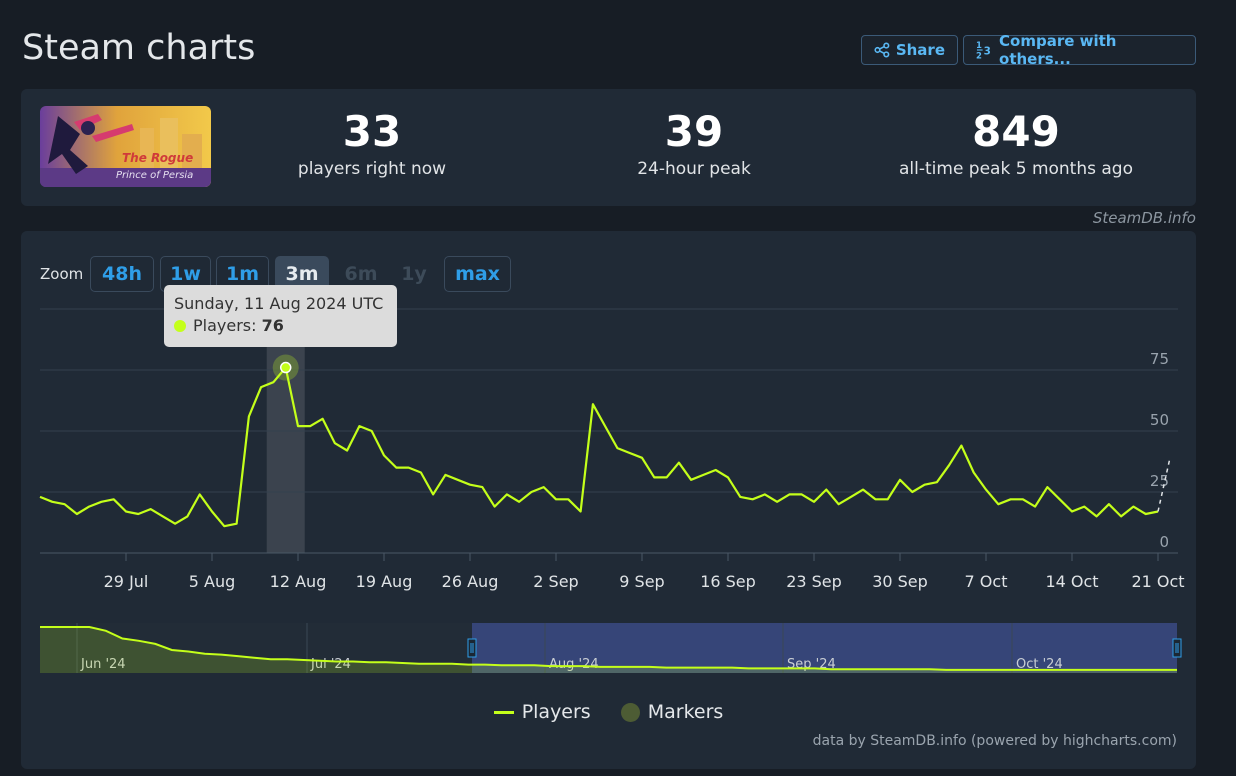 This screenshot has height=776, width=1236. I want to click on legend-label-players: Players, so click(556, 712).